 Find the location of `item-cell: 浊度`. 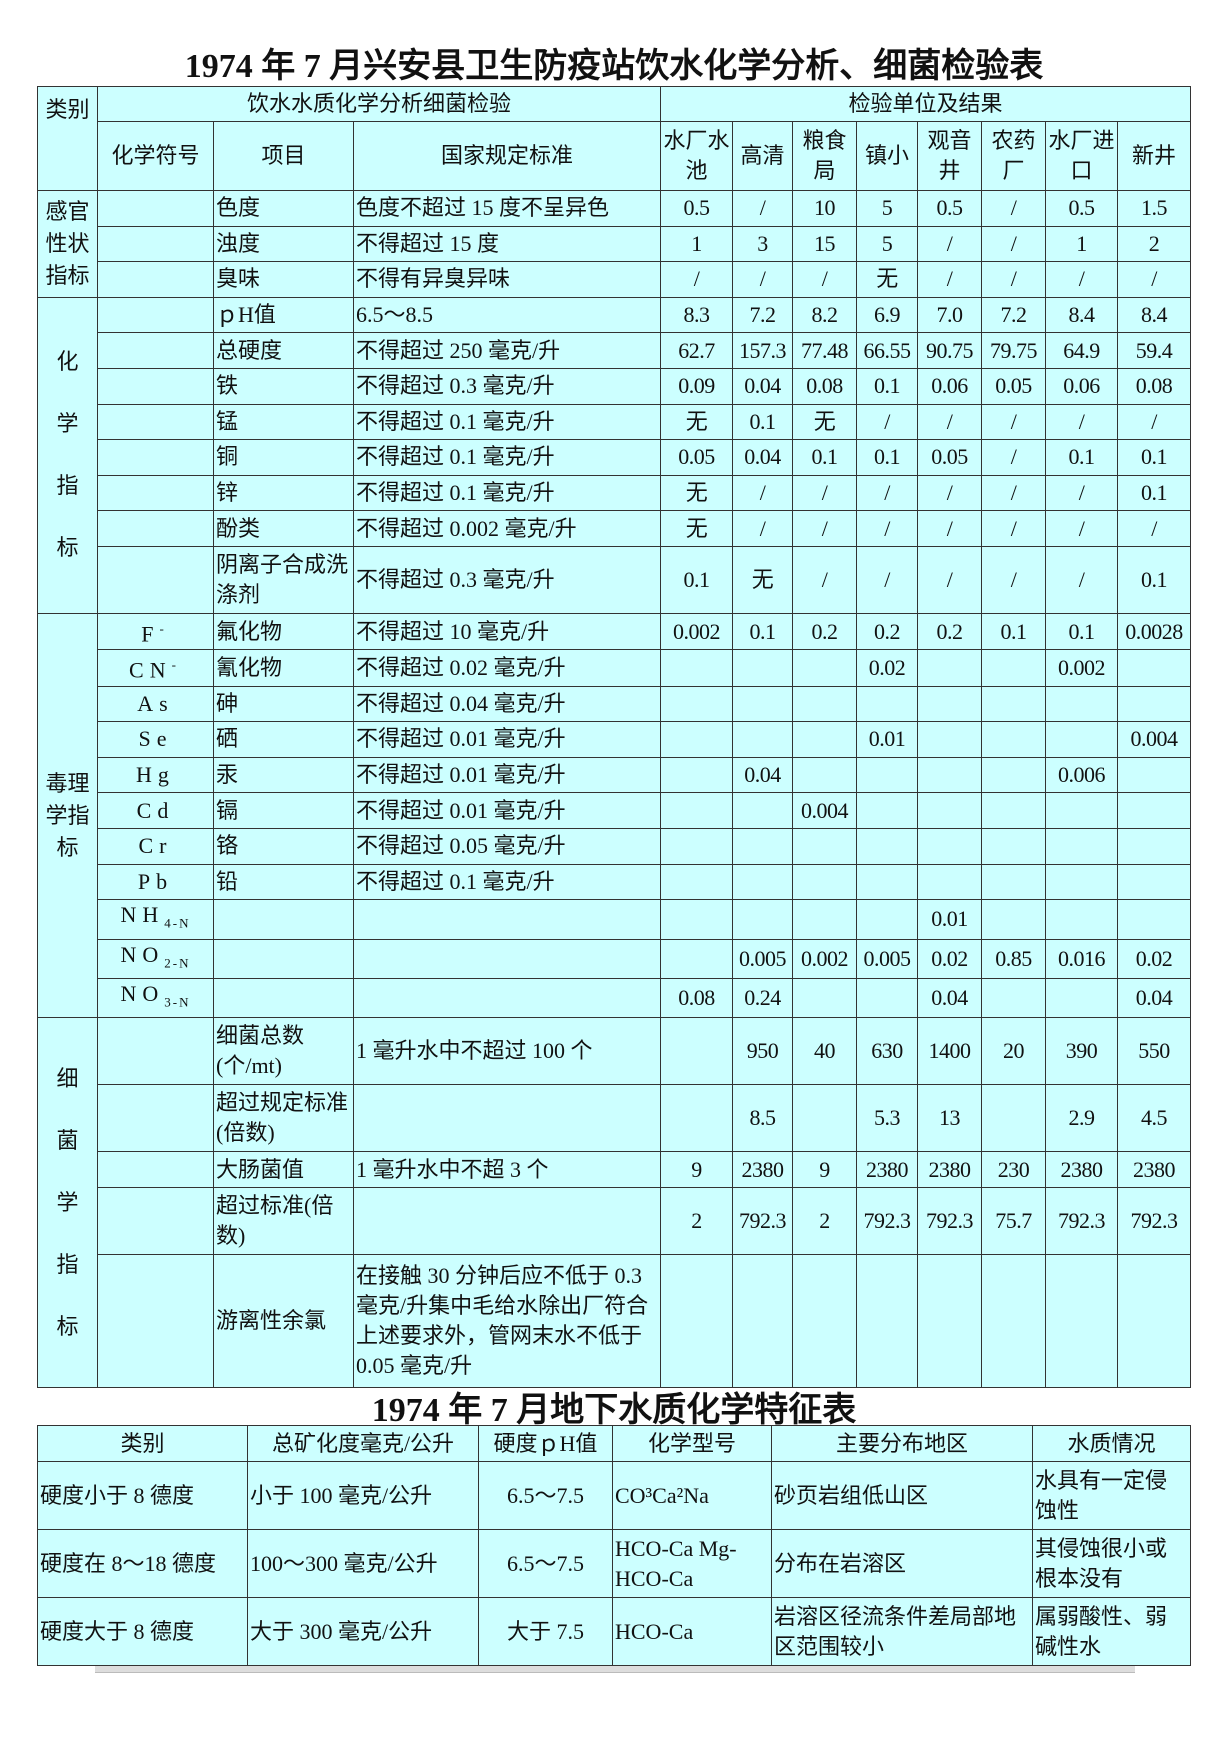

item-cell: 浊度 is located at coordinates (283, 244).